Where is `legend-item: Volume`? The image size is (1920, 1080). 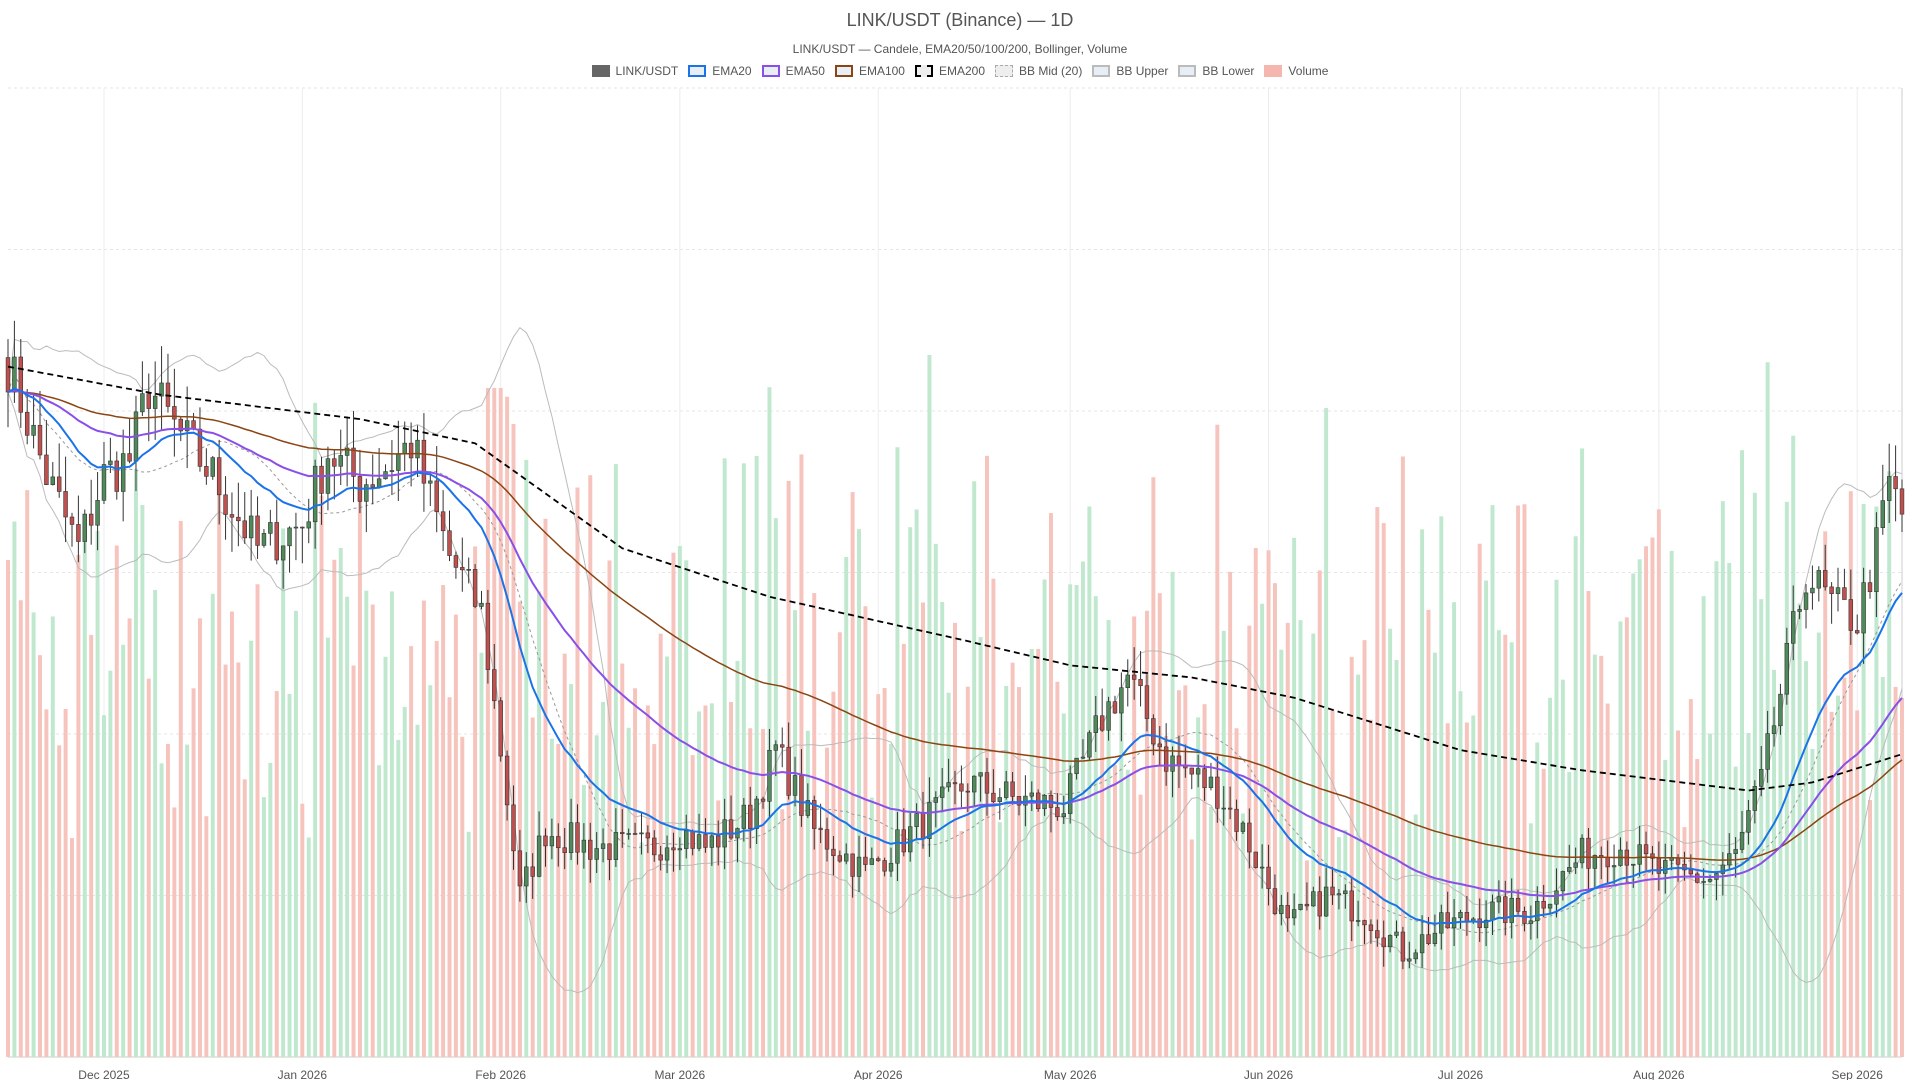 legend-item: Volume is located at coordinates (1296, 71).